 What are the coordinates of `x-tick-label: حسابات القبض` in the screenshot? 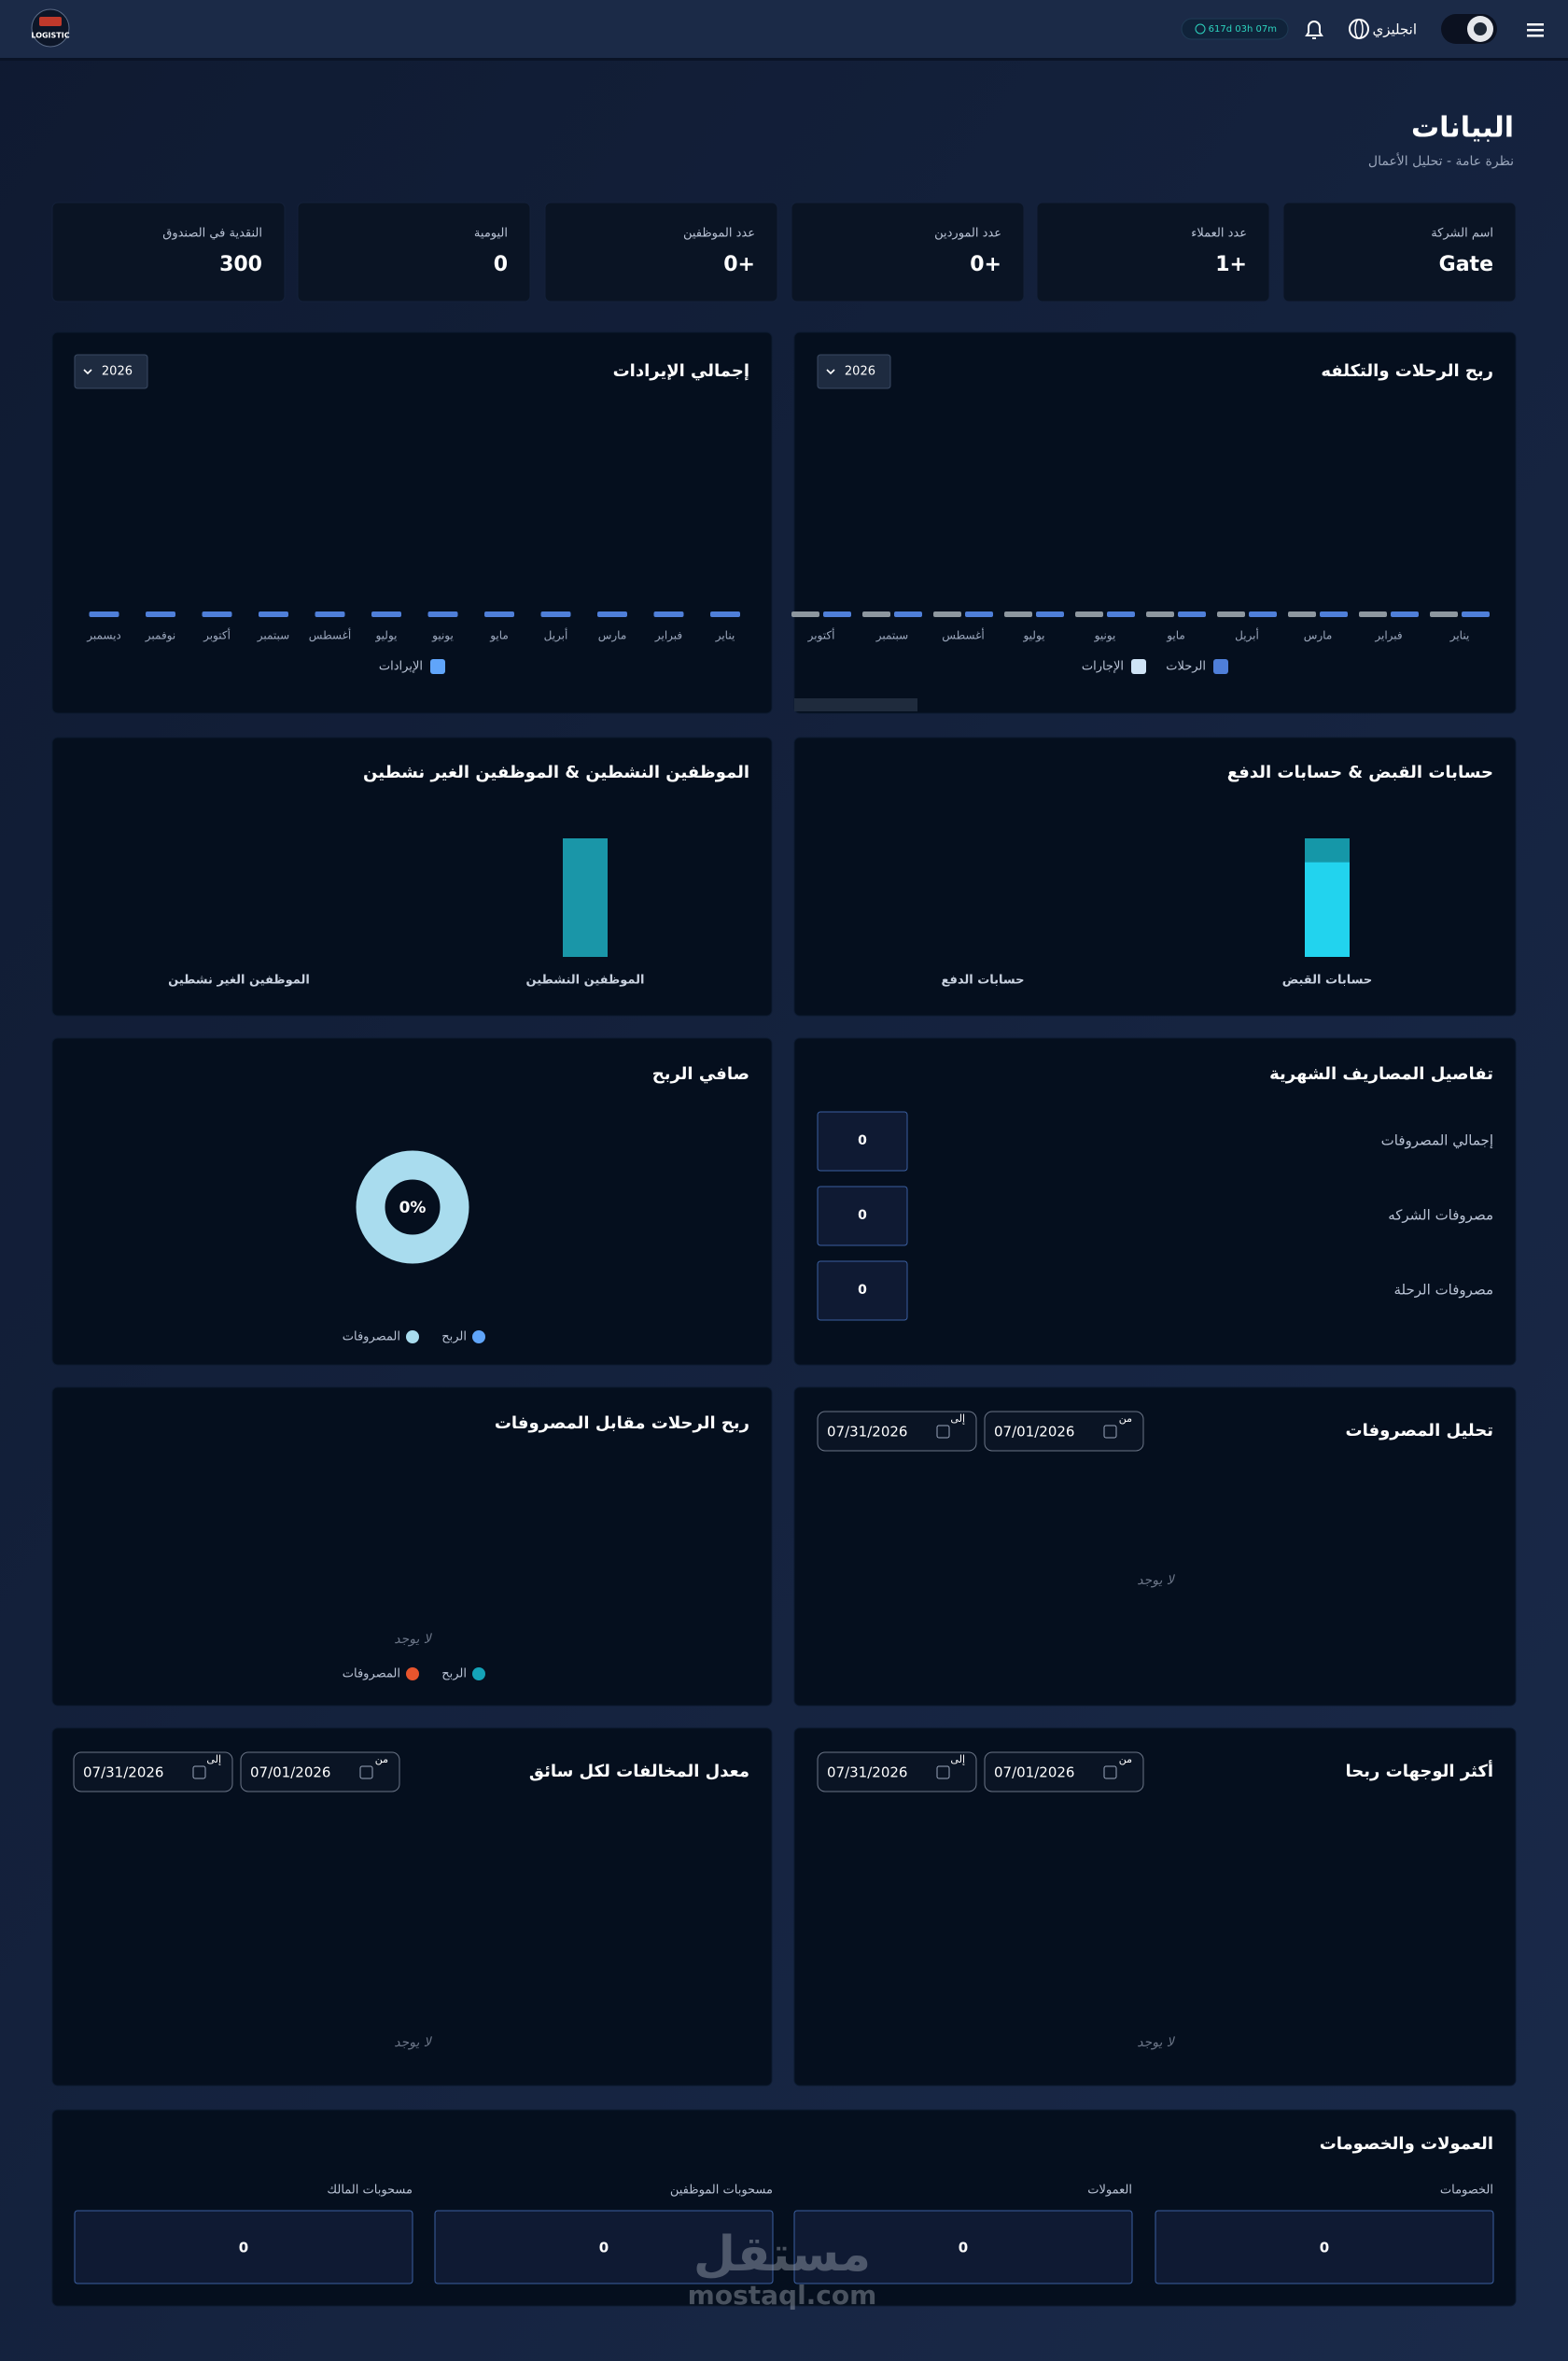 It's located at (1327, 981).